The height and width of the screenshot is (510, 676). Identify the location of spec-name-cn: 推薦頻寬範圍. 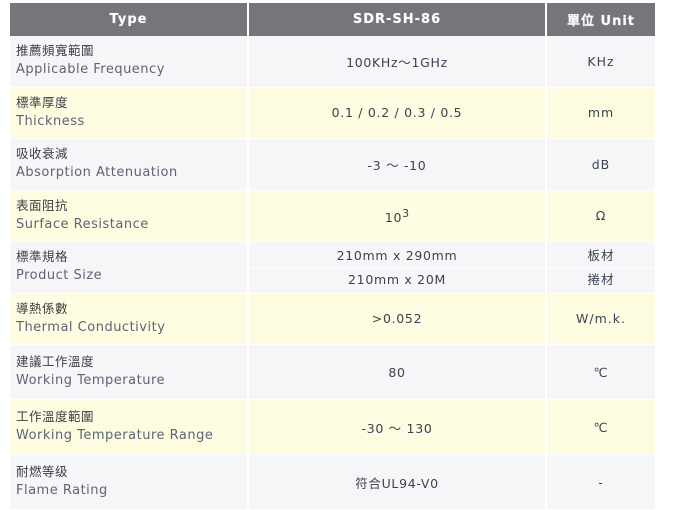
(55, 50).